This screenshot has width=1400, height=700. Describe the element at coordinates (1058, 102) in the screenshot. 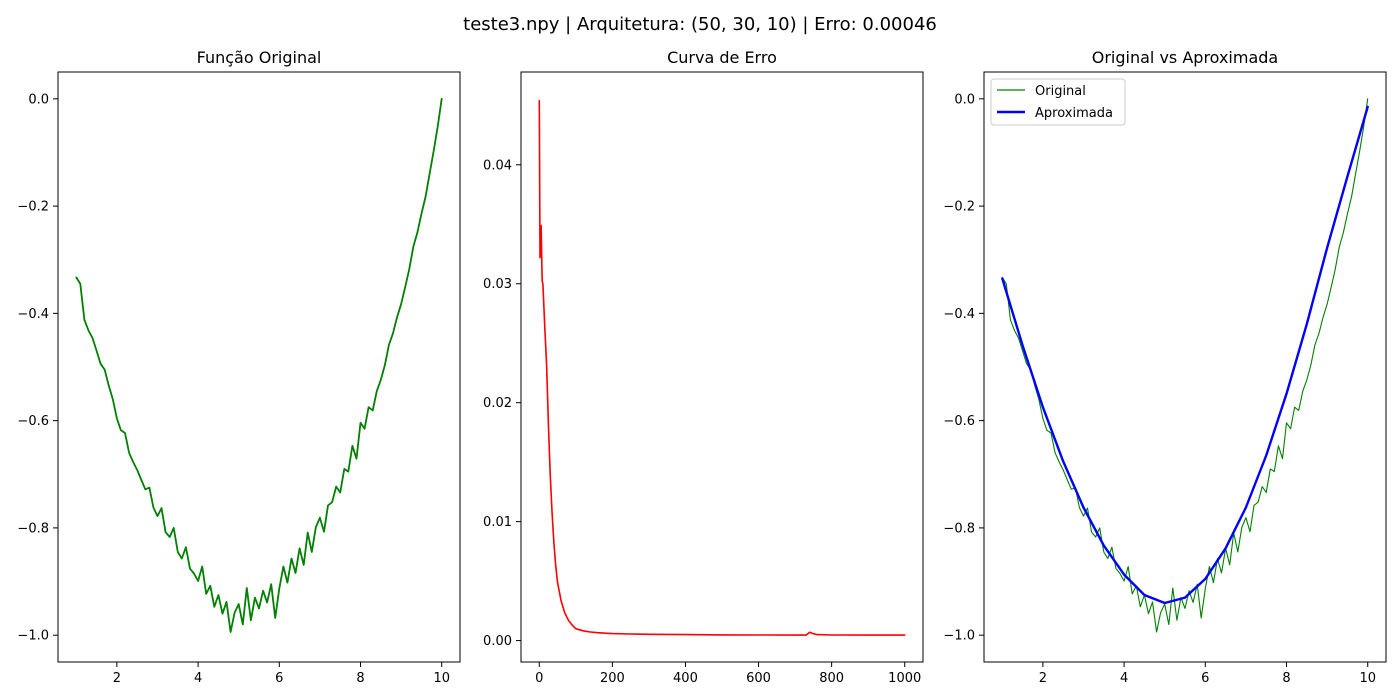

I see `legend: Original Aproximada` at that location.